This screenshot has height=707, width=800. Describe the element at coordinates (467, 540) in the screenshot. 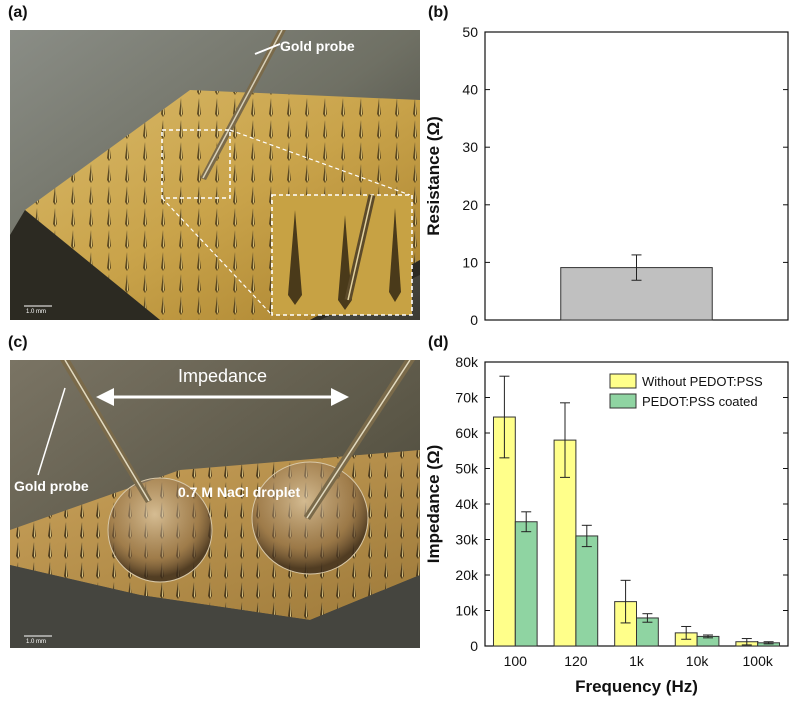

I see `y-tick-label: 30k` at that location.